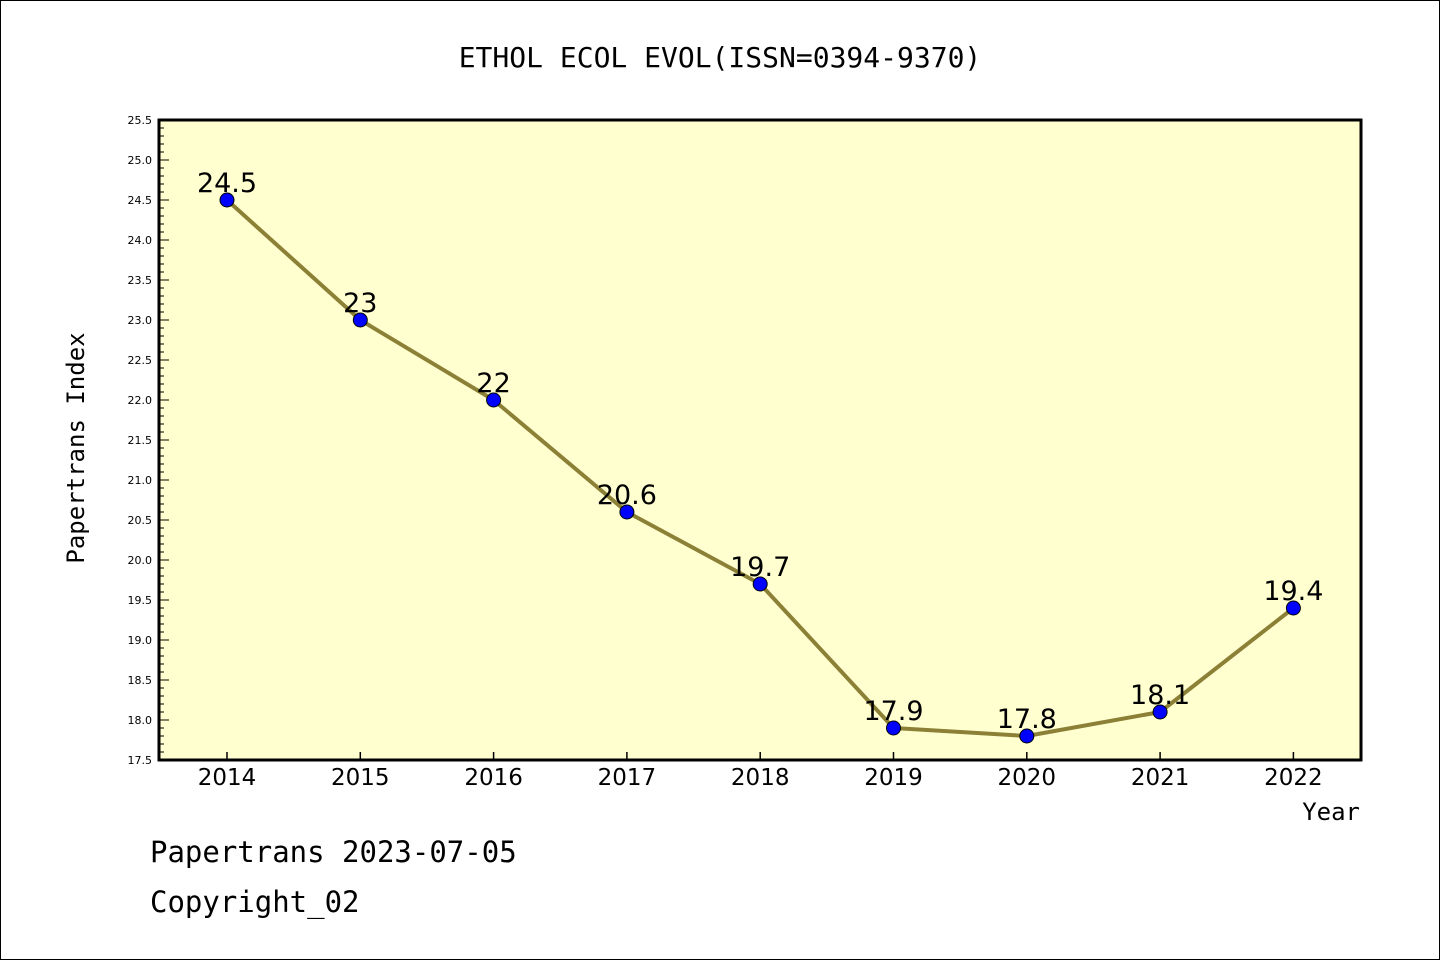  Describe the element at coordinates (76, 447) in the screenshot. I see `y-axis-label: Papertrans Index` at that location.